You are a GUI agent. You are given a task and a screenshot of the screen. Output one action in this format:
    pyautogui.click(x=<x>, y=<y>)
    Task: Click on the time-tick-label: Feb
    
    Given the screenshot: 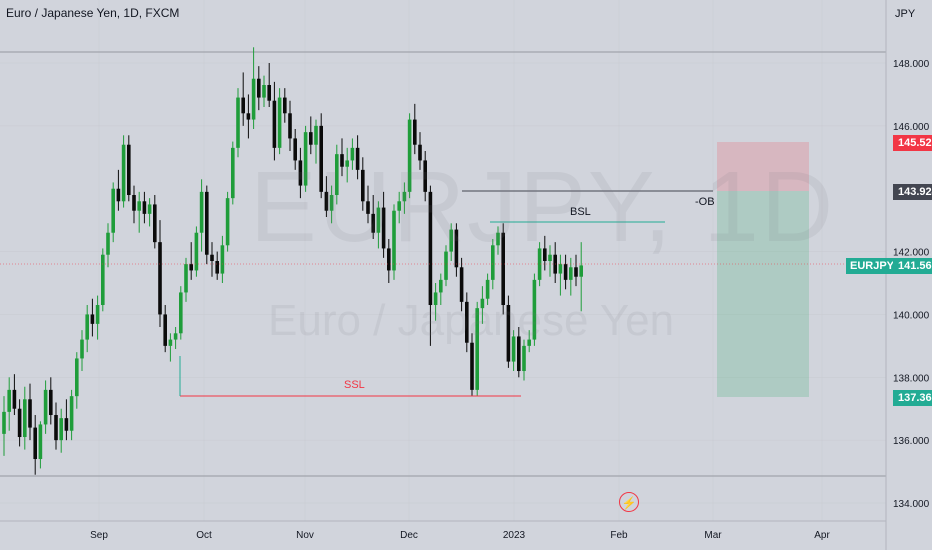 What is the action you would take?
    pyautogui.click(x=619, y=535)
    